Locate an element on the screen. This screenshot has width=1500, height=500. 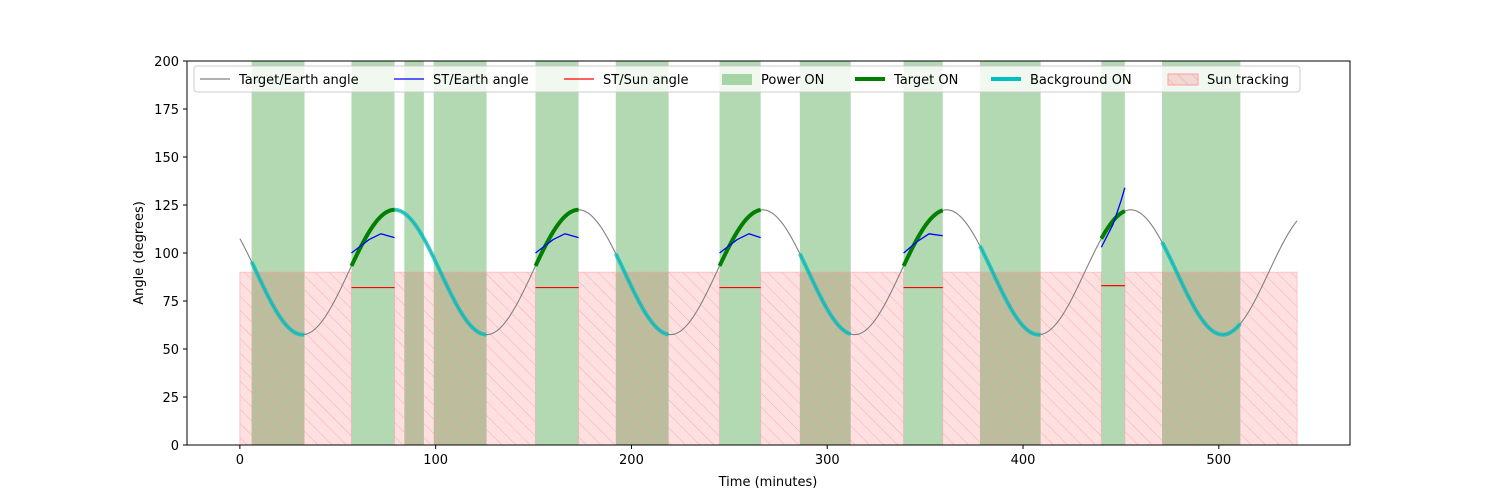
y-tick-label: 125 is located at coordinates (166, 206).